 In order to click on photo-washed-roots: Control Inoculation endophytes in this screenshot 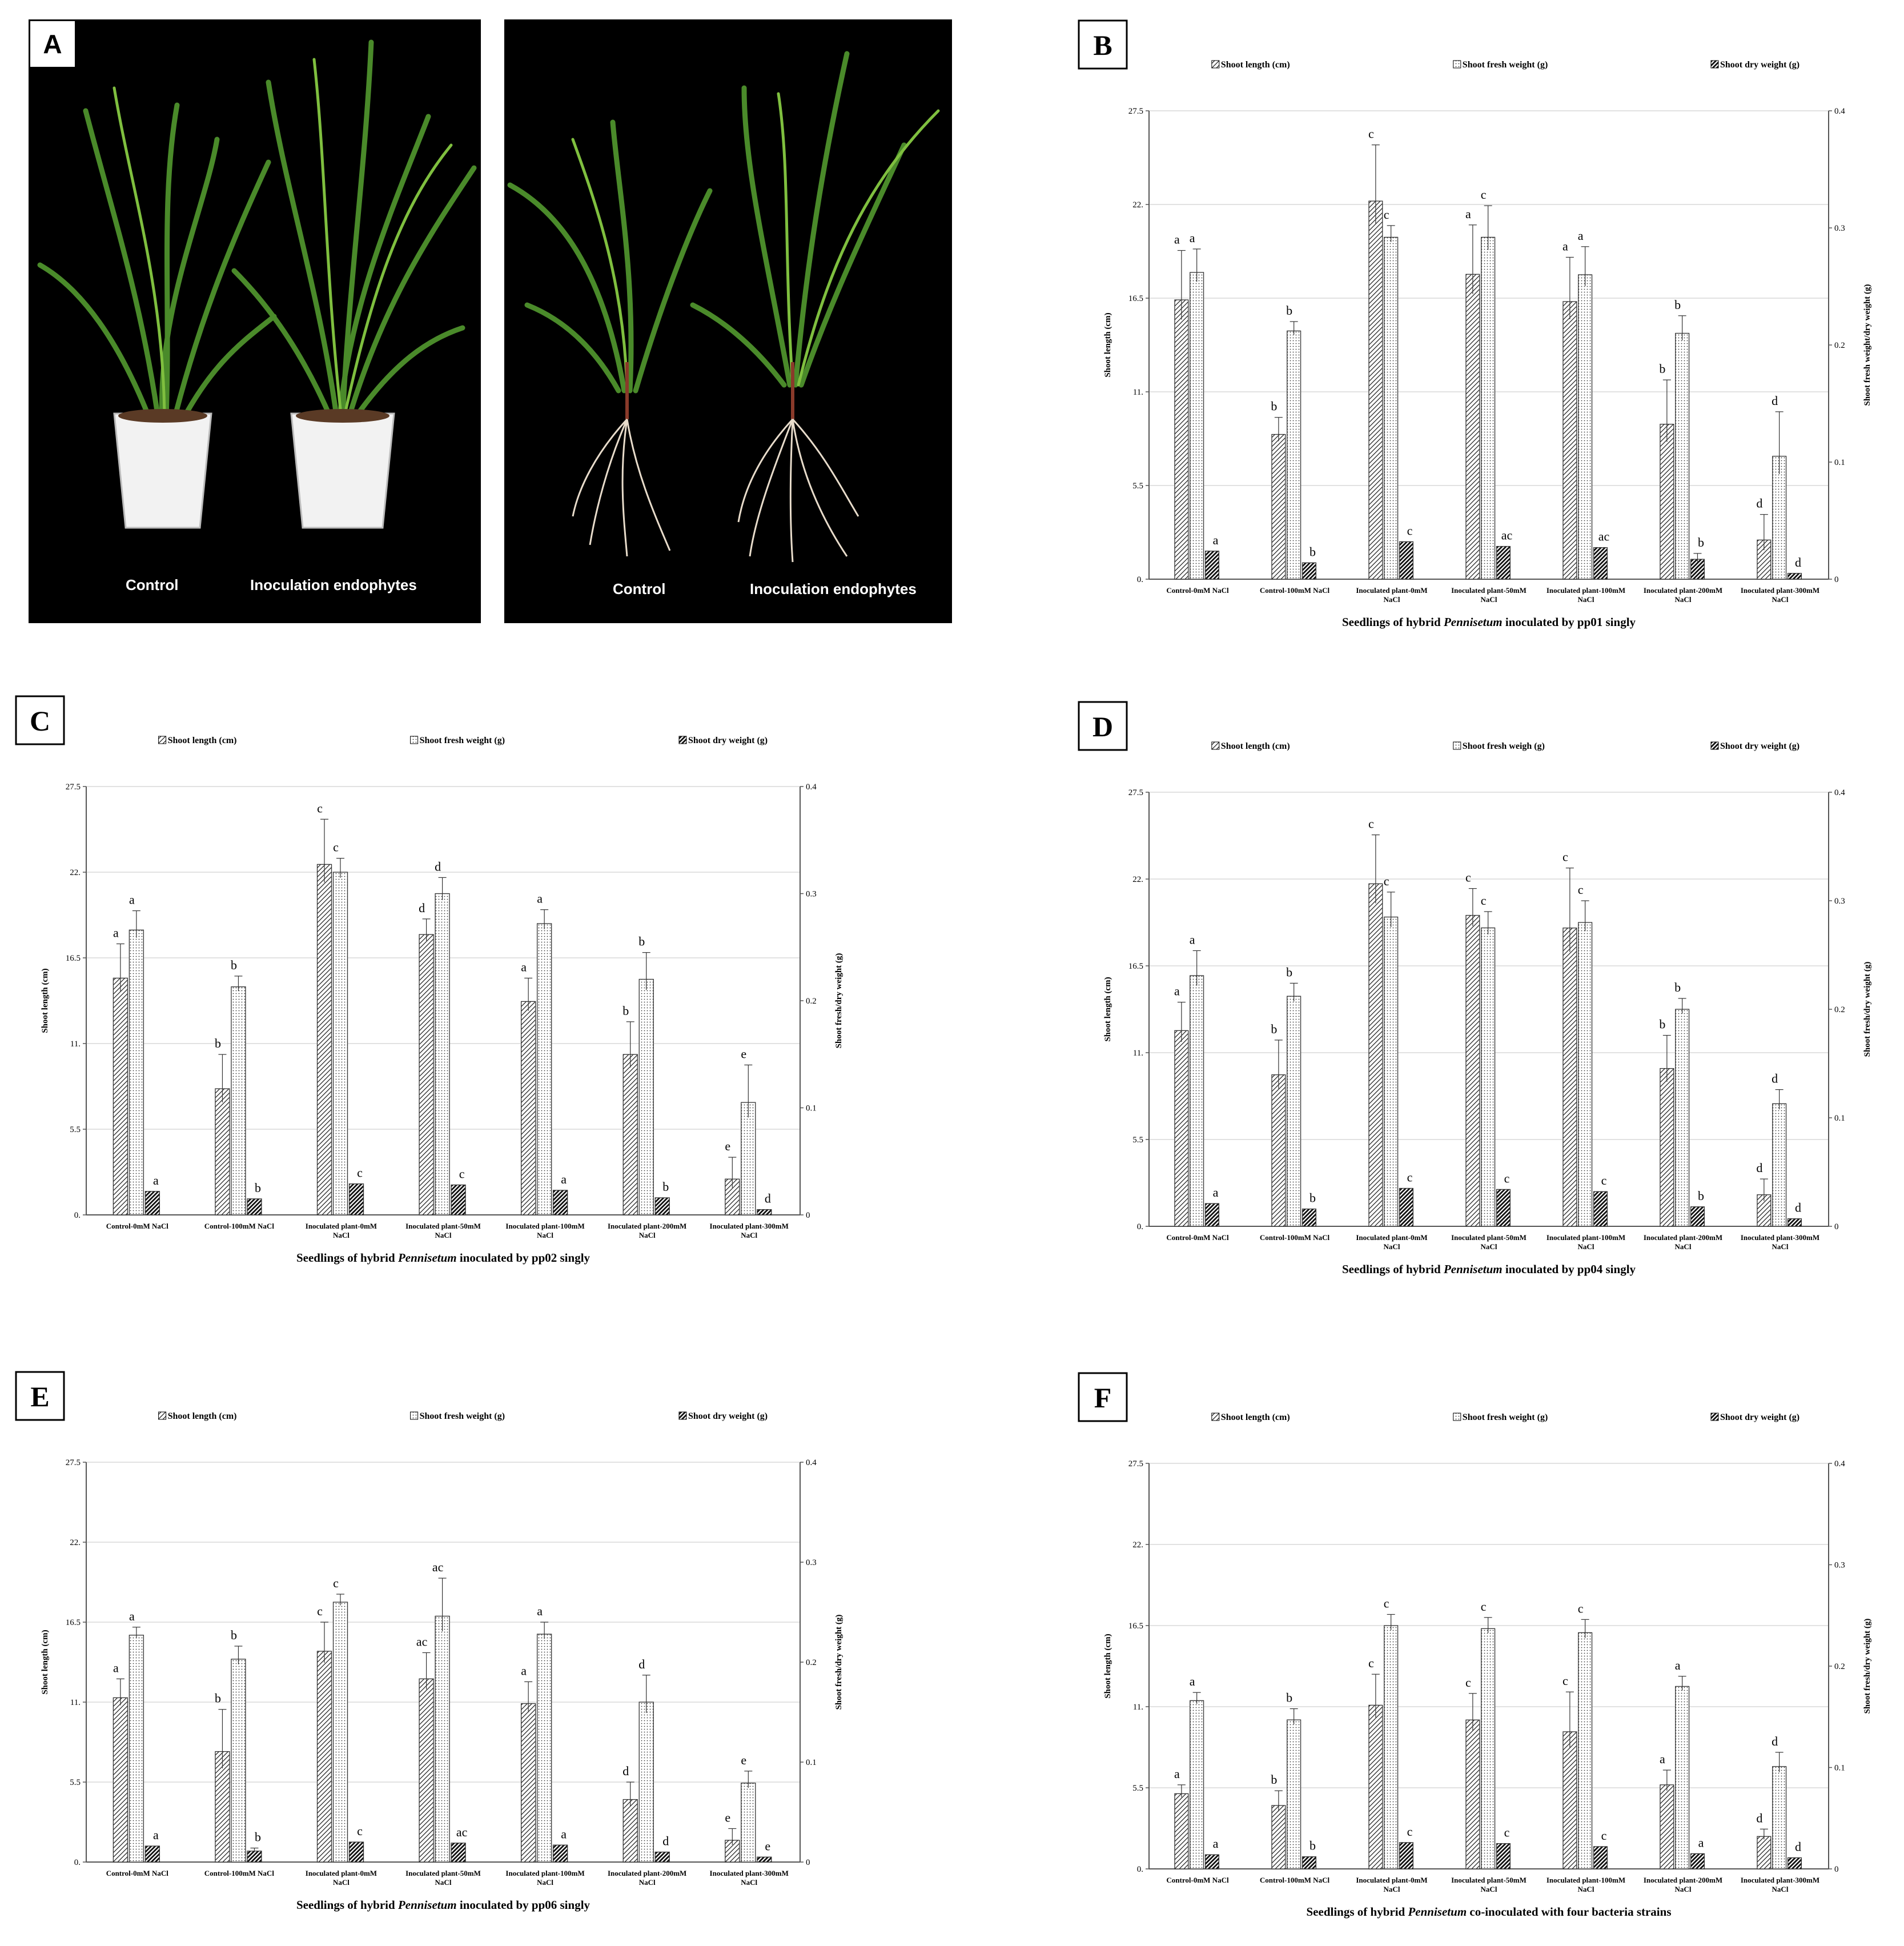, I will do `click(728, 321)`.